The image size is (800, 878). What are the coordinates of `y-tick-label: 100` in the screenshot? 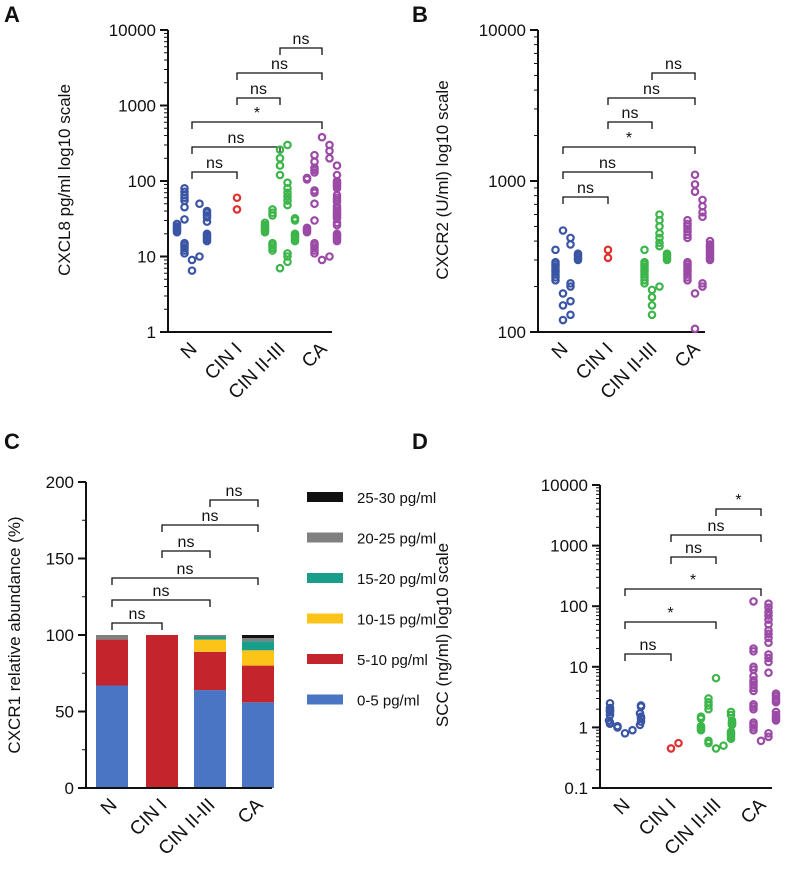 It's located at (60, 635).